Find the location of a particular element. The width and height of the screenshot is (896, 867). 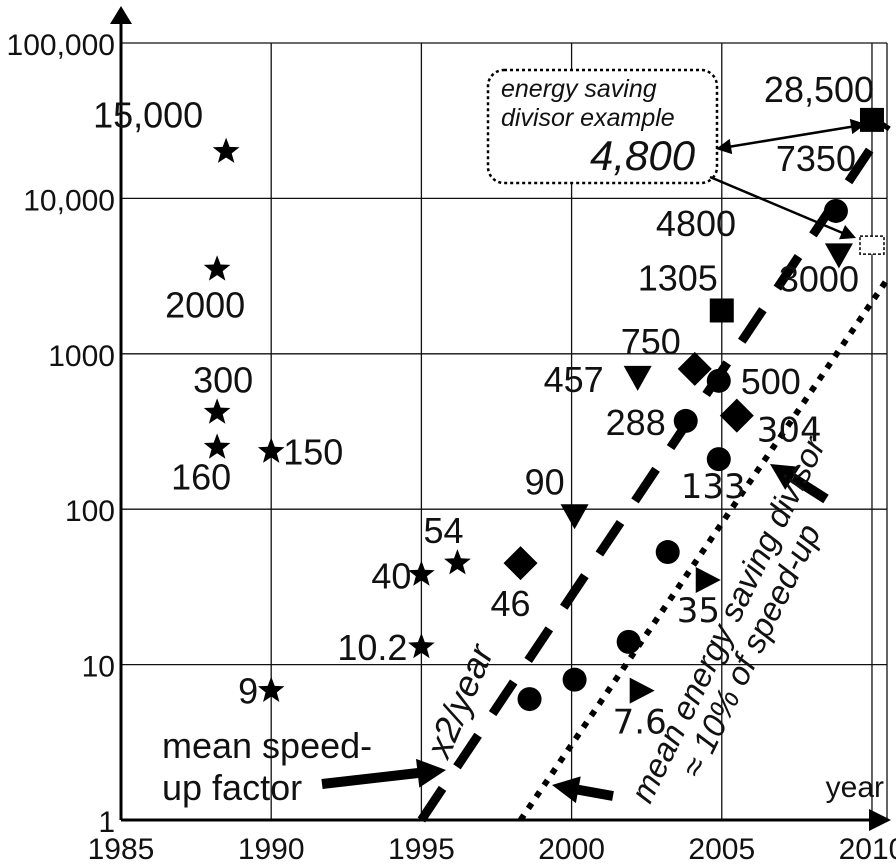

x-tick-label: 2000 is located at coordinates (571, 849).